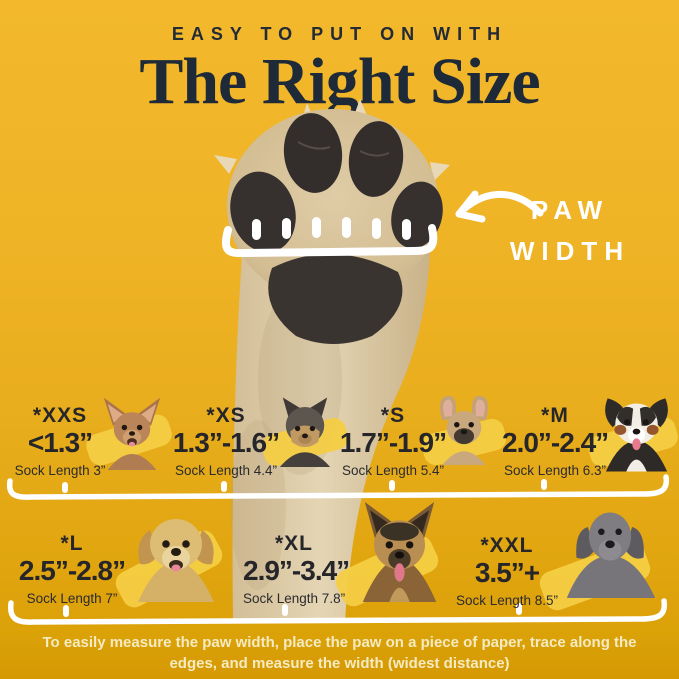 Image resolution: width=679 pixels, height=679 pixels. What do you see at coordinates (176, 560) in the screenshot?
I see `dog-photo-golden-retriever` at bounding box center [176, 560].